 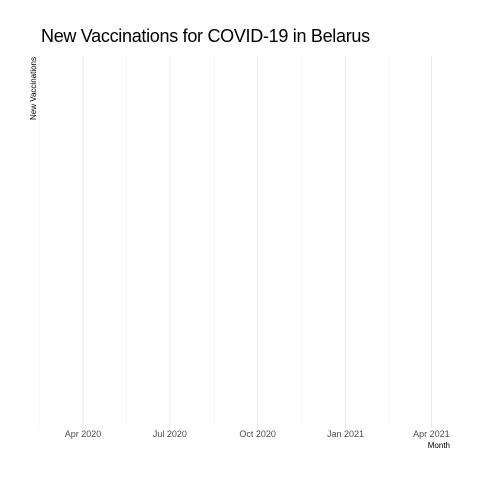 What do you see at coordinates (33, 88) in the screenshot?
I see `y-axis-title: New Vaccinations` at bounding box center [33, 88].